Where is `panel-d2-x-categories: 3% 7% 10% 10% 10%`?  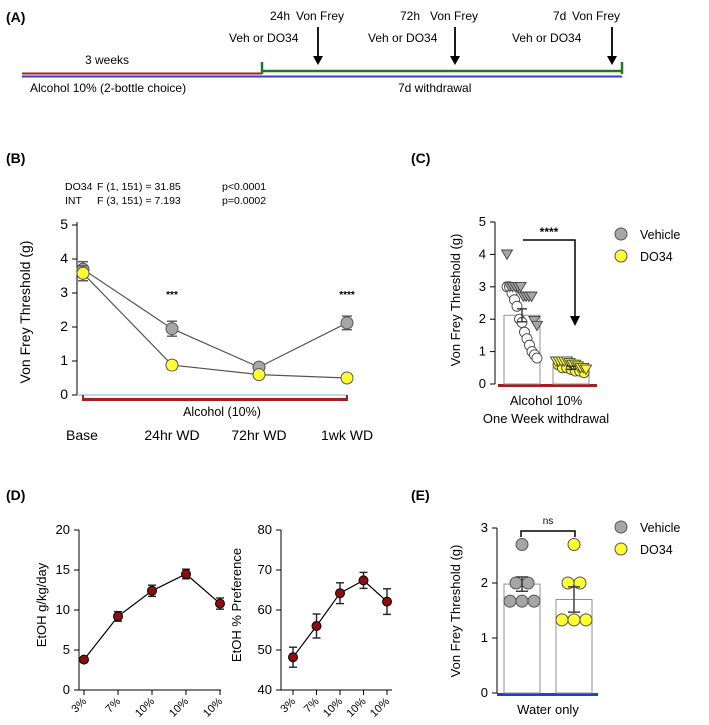
panel-d2-x-categories: 3% 7% 10% 10% 10% is located at coordinates (335, 705).